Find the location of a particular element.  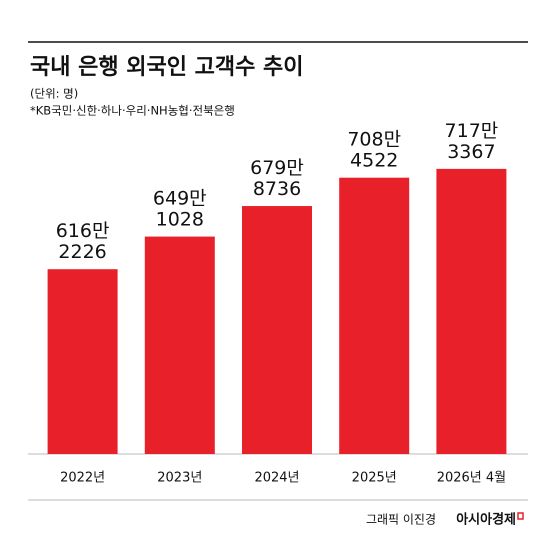

x-tick-label: 2022년 is located at coordinates (82, 478).